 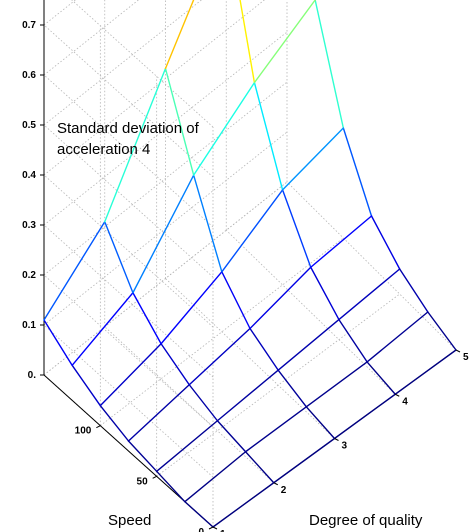 I want to click on z-tick-label: 0.5, so click(x=29, y=125).